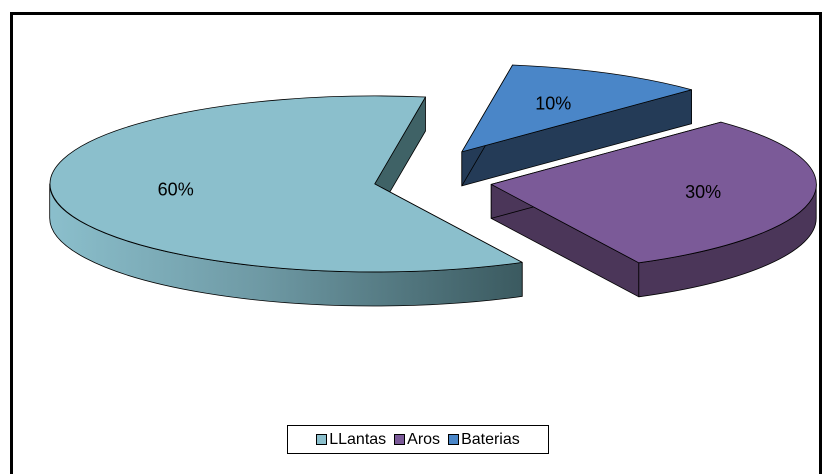  Describe the element at coordinates (454, 439) in the screenshot. I see `legend-swatch-baterias` at that location.